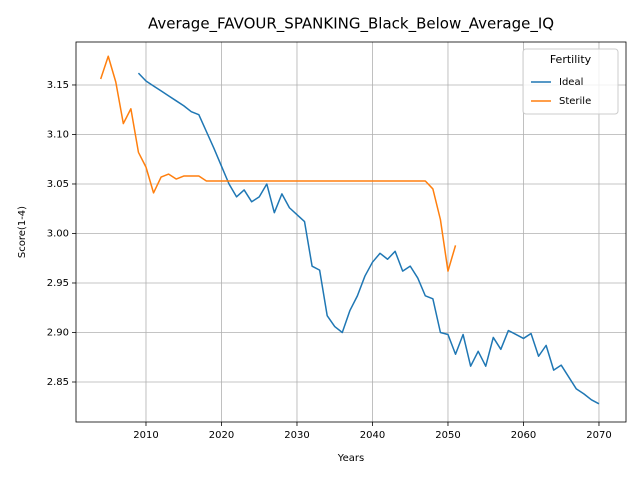 This screenshot has width=640, height=480. Describe the element at coordinates (447, 435) in the screenshot. I see `x-tick-label: 2050` at that location.